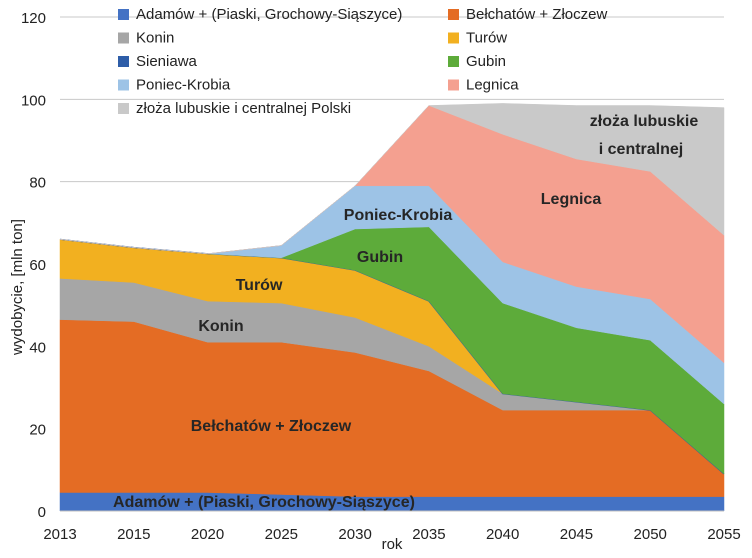  Describe the element at coordinates (33, 18) in the screenshot. I see `y-tick-label-120: 120` at that location.